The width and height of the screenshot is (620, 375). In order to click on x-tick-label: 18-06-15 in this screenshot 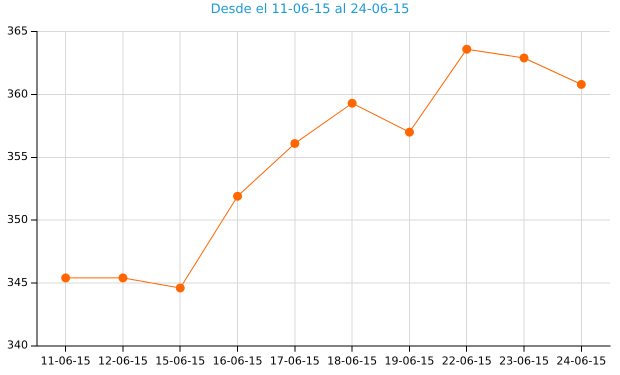, I will do `click(352, 361)`.